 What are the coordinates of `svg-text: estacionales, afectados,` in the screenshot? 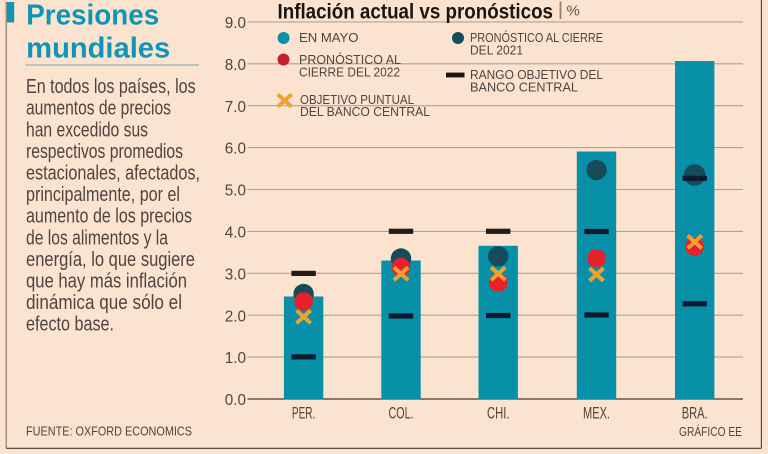 It's located at (113, 174).